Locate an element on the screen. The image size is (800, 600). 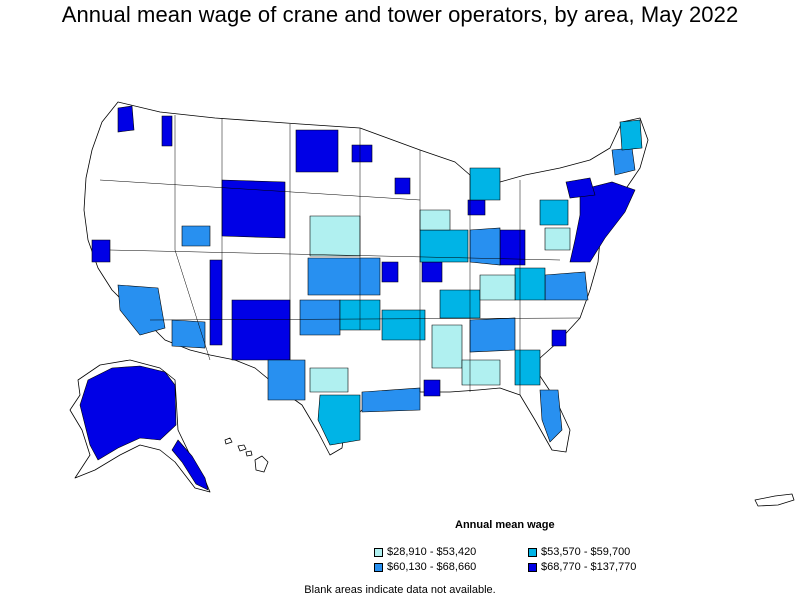
virginia-region is located at coordinates (566, 286).